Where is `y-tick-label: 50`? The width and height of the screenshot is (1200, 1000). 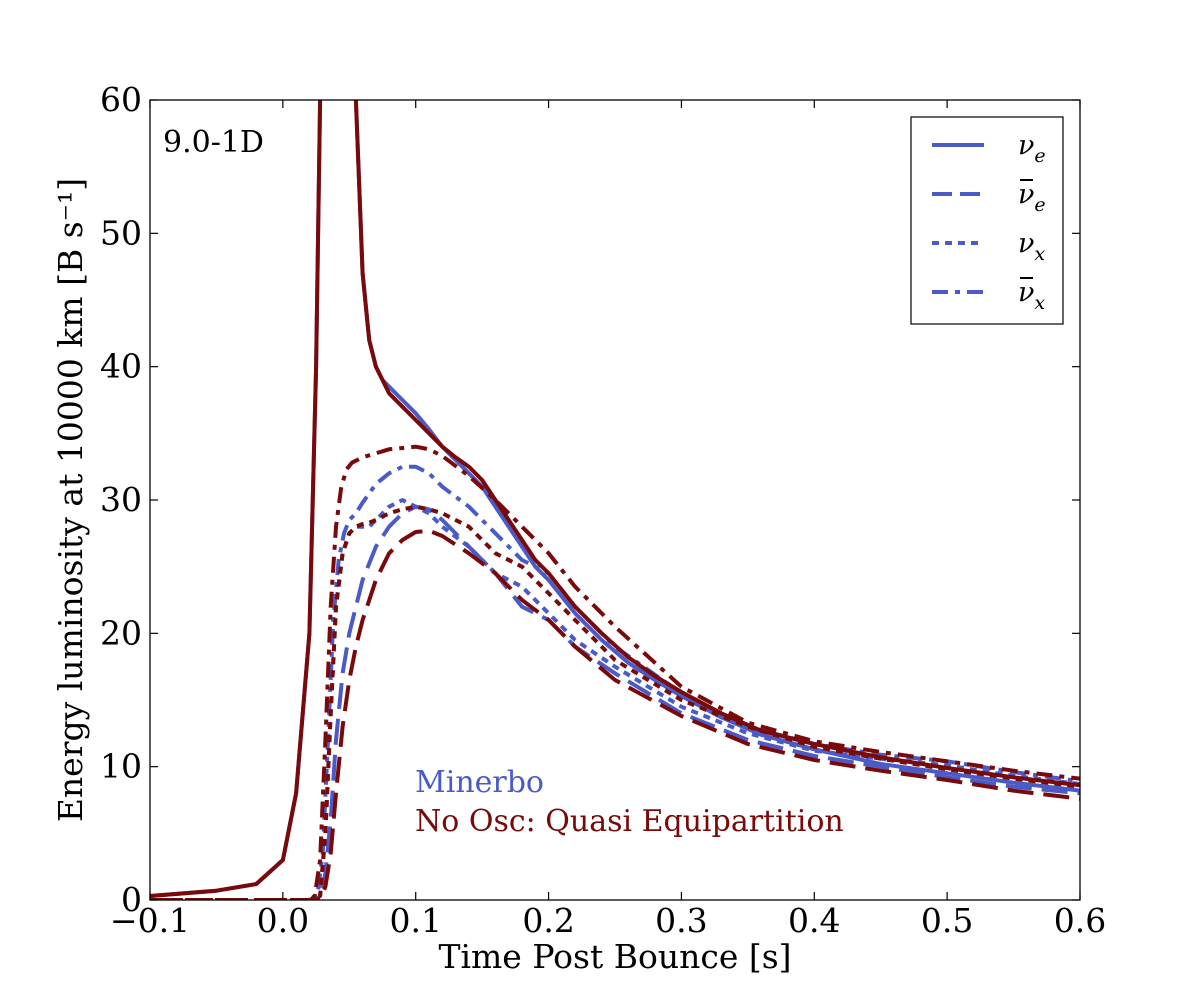 y-tick-label: 50 is located at coordinates (121, 232).